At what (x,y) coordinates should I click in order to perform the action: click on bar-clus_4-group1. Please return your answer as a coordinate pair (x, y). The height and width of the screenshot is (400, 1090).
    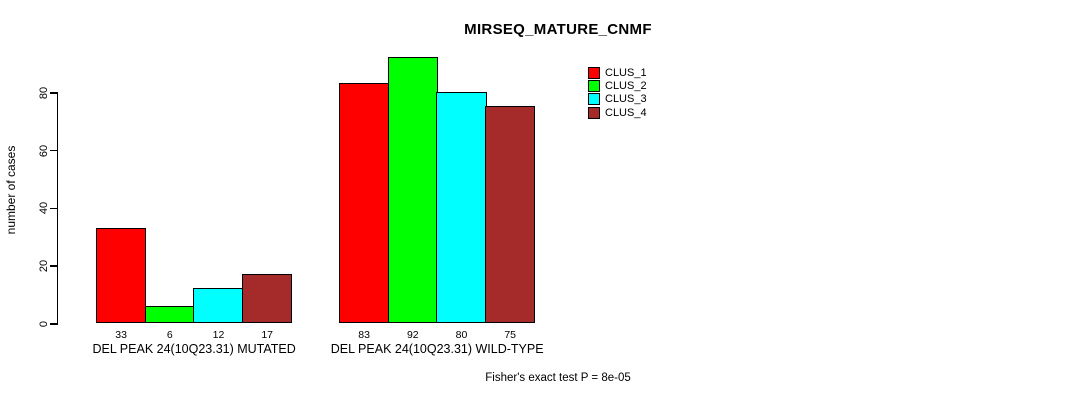
    Looking at the image, I should click on (267, 298).